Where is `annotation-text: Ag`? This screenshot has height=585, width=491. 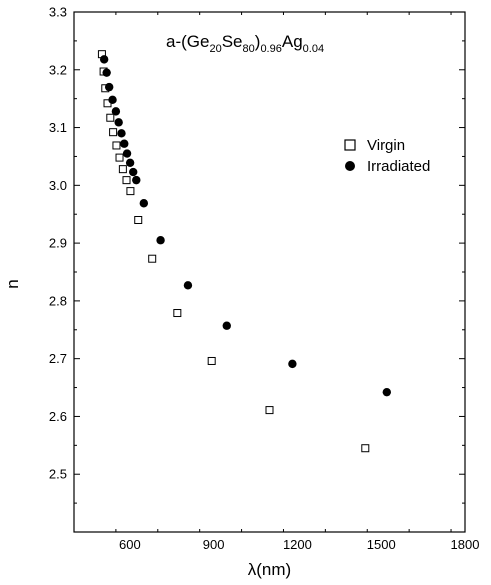
annotation-text: Ag is located at coordinates (292, 41).